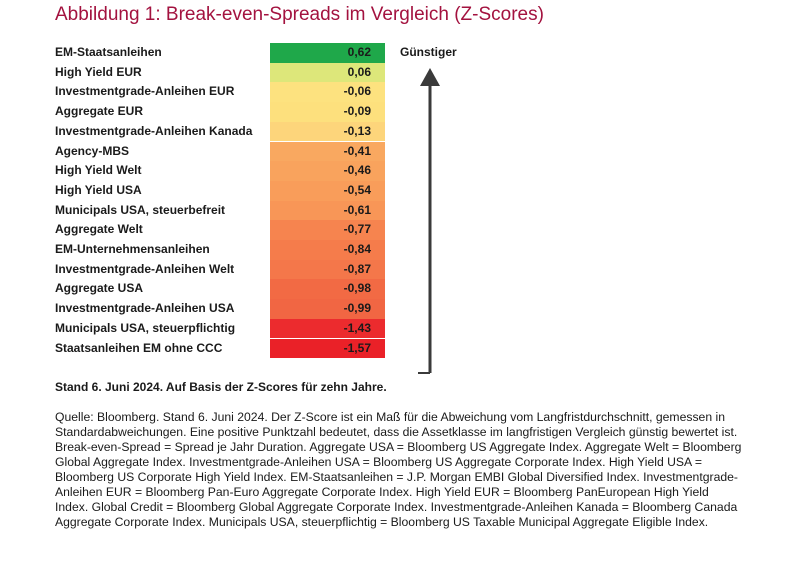 This screenshot has width=800, height=570. I want to click on value-cell: -0,87, so click(327, 269).